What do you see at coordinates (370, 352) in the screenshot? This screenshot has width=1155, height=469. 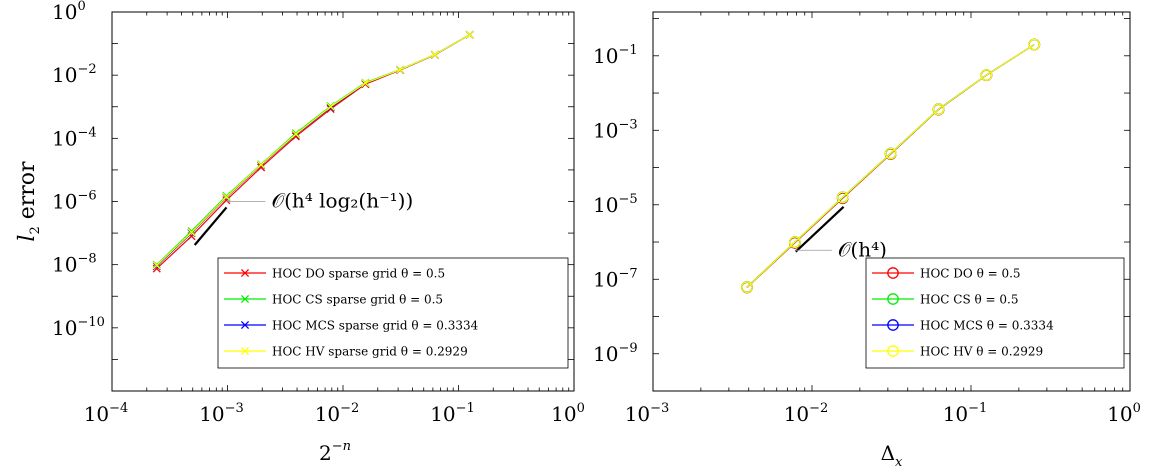 I see `legend-label: HOC HV sparse grid θ = 0.2929` at bounding box center [370, 352].